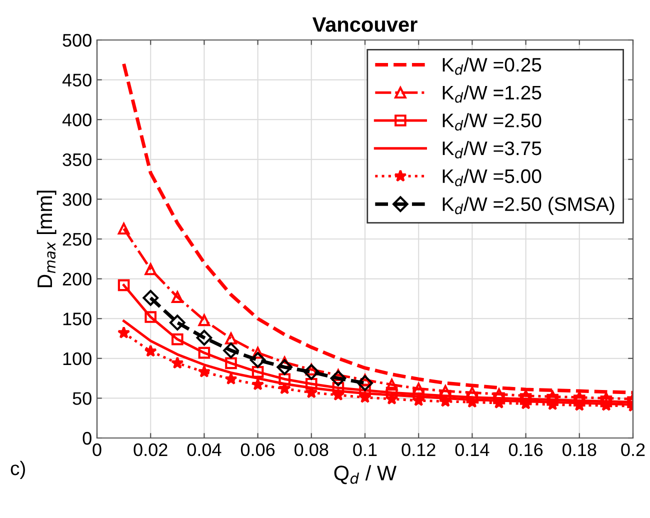 The width and height of the screenshot is (650, 518). Describe the element at coordinates (492, 94) in the screenshot. I see `legend-label: K$_{d}$/W =1.25` at that location.